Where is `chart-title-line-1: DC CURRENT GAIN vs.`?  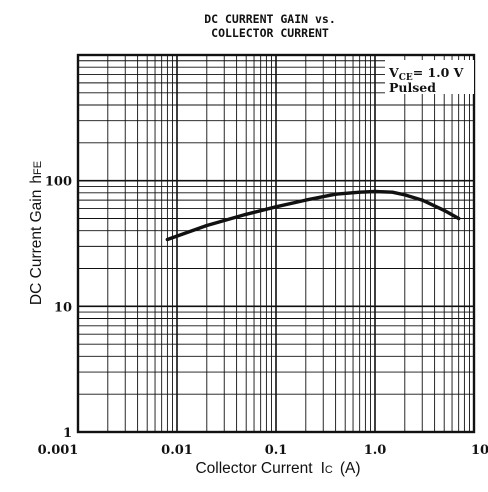
chart-title-line-1: DC CURRENT GAIN vs. is located at coordinates (270, 19).